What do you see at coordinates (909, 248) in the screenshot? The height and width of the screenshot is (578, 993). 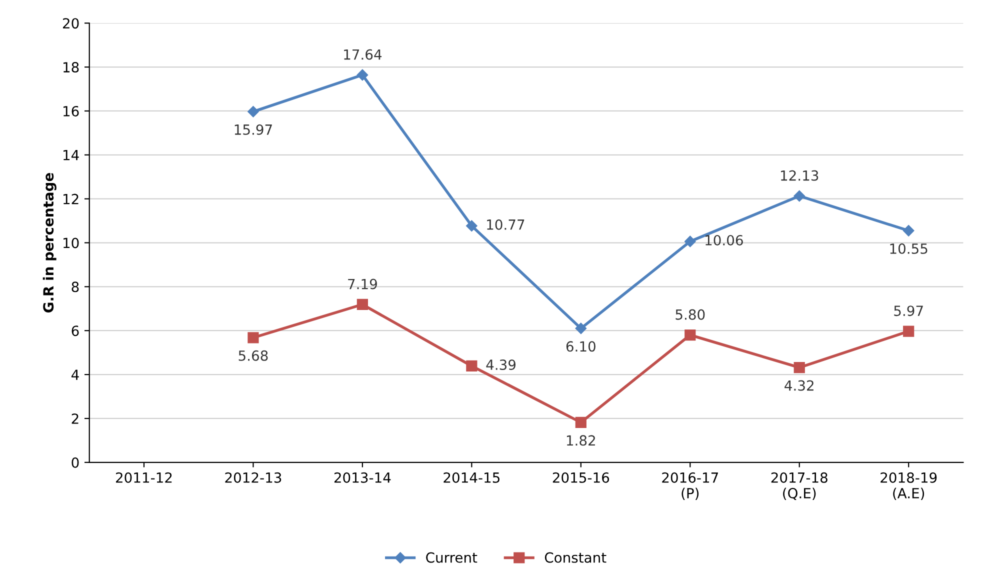 I see `data-label: 10.55` at bounding box center [909, 248].